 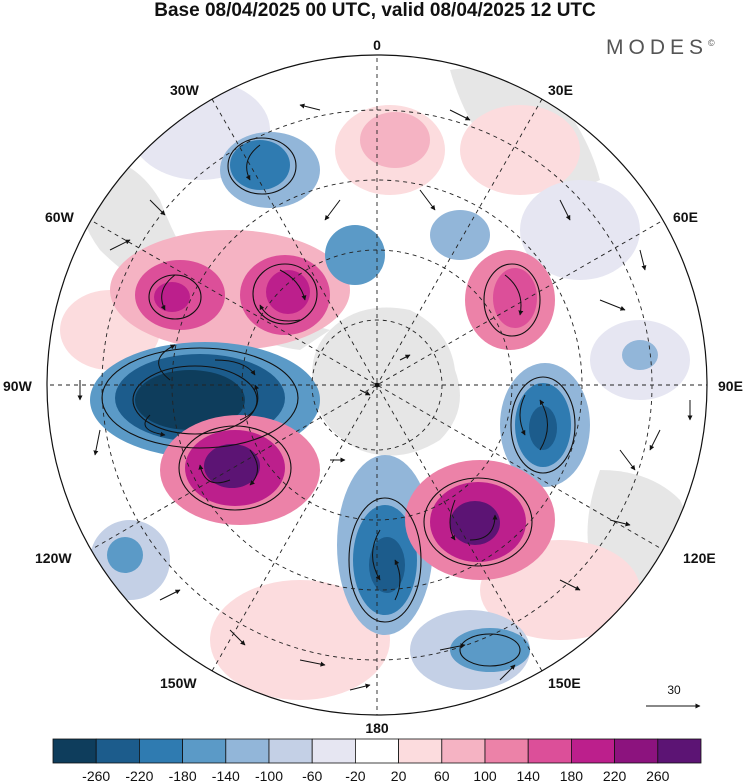 What do you see at coordinates (312, 775) in the screenshot?
I see `colorbar-tick-label: -60` at bounding box center [312, 775].